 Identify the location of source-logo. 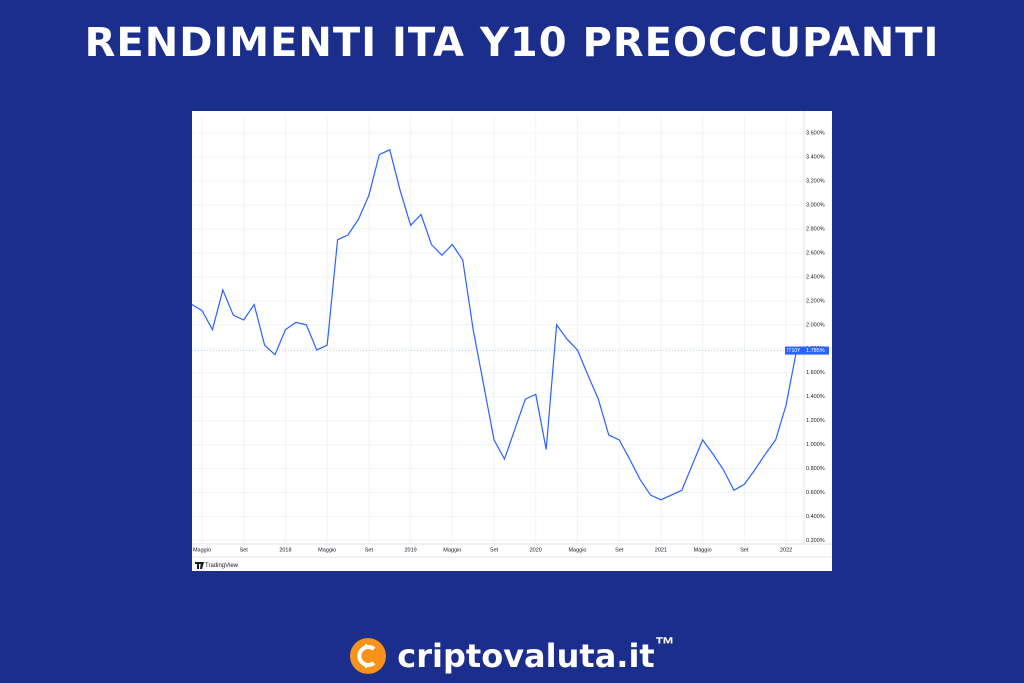
(199, 565).